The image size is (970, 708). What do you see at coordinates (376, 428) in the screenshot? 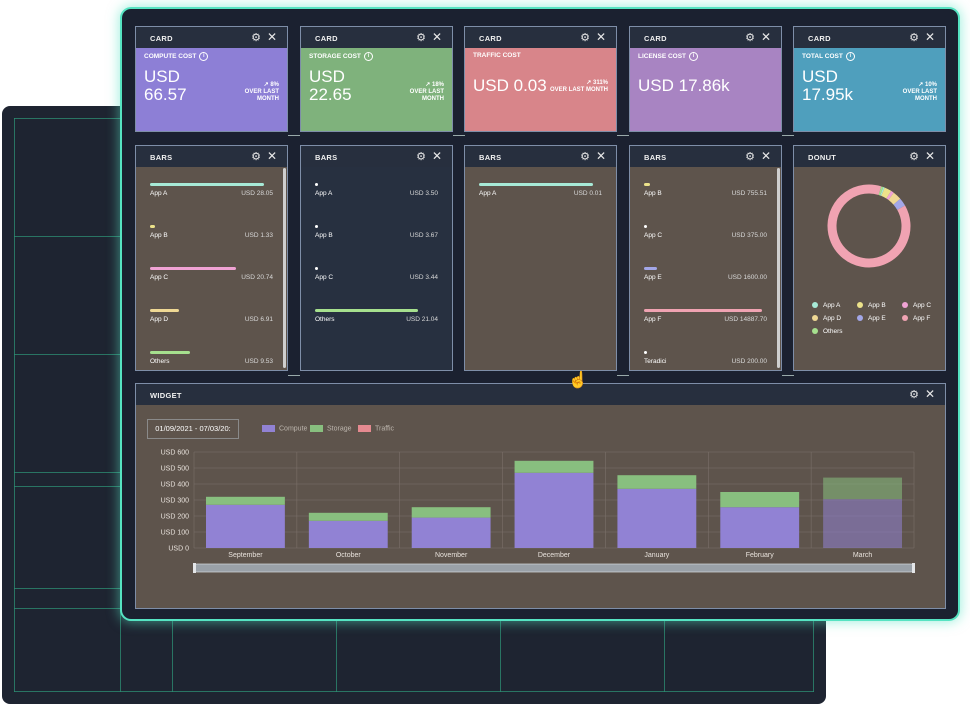
I see `legend-item: Traffic` at bounding box center [376, 428].